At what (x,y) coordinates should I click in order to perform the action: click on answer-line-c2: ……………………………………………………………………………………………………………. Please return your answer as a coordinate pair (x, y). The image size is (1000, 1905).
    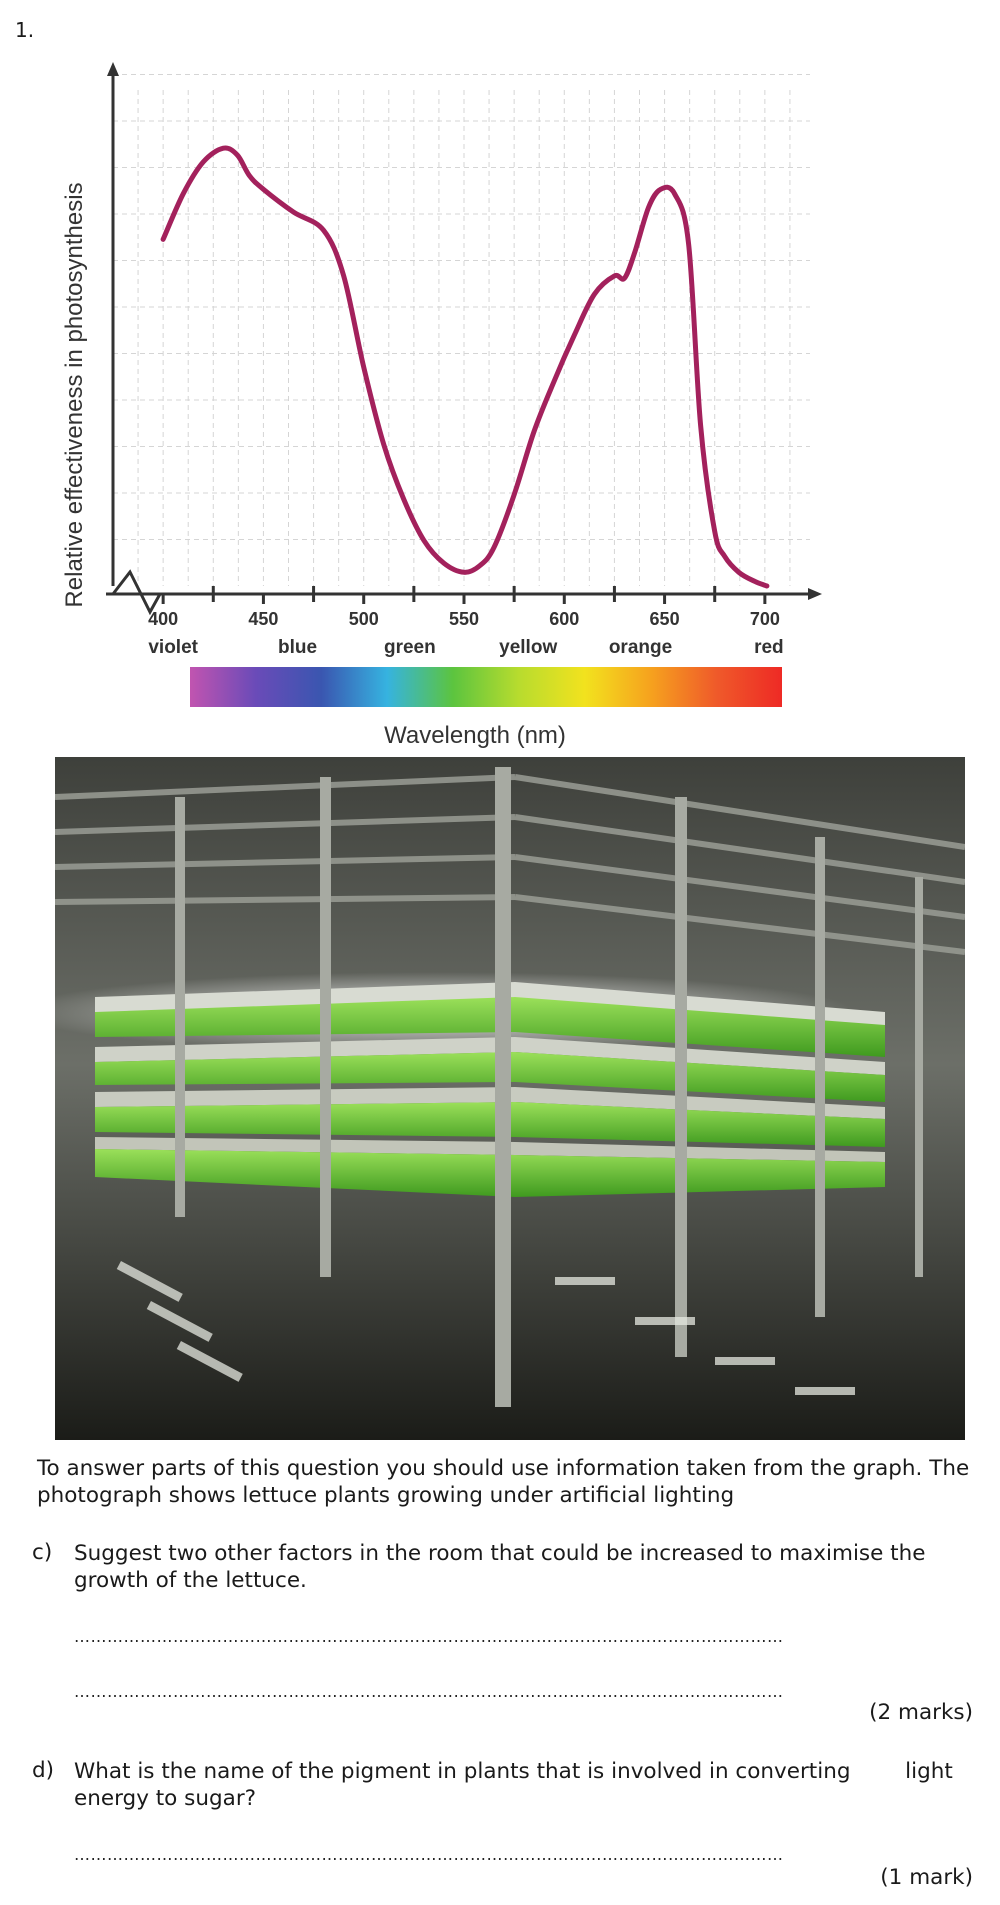
    Looking at the image, I should click on (428, 1691).